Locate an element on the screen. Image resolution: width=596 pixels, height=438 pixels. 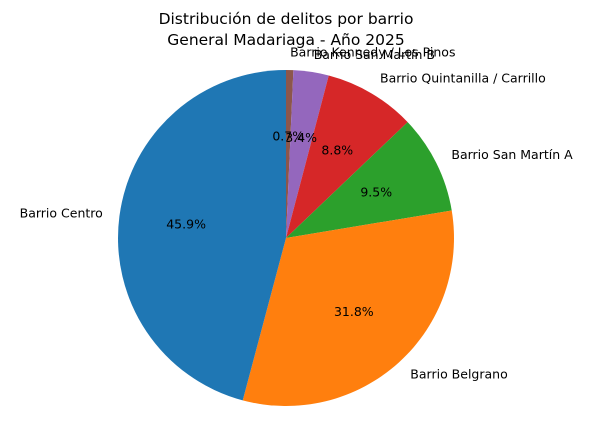
pie-slice-barrio-san-martin-b is located at coordinates (307, 154).